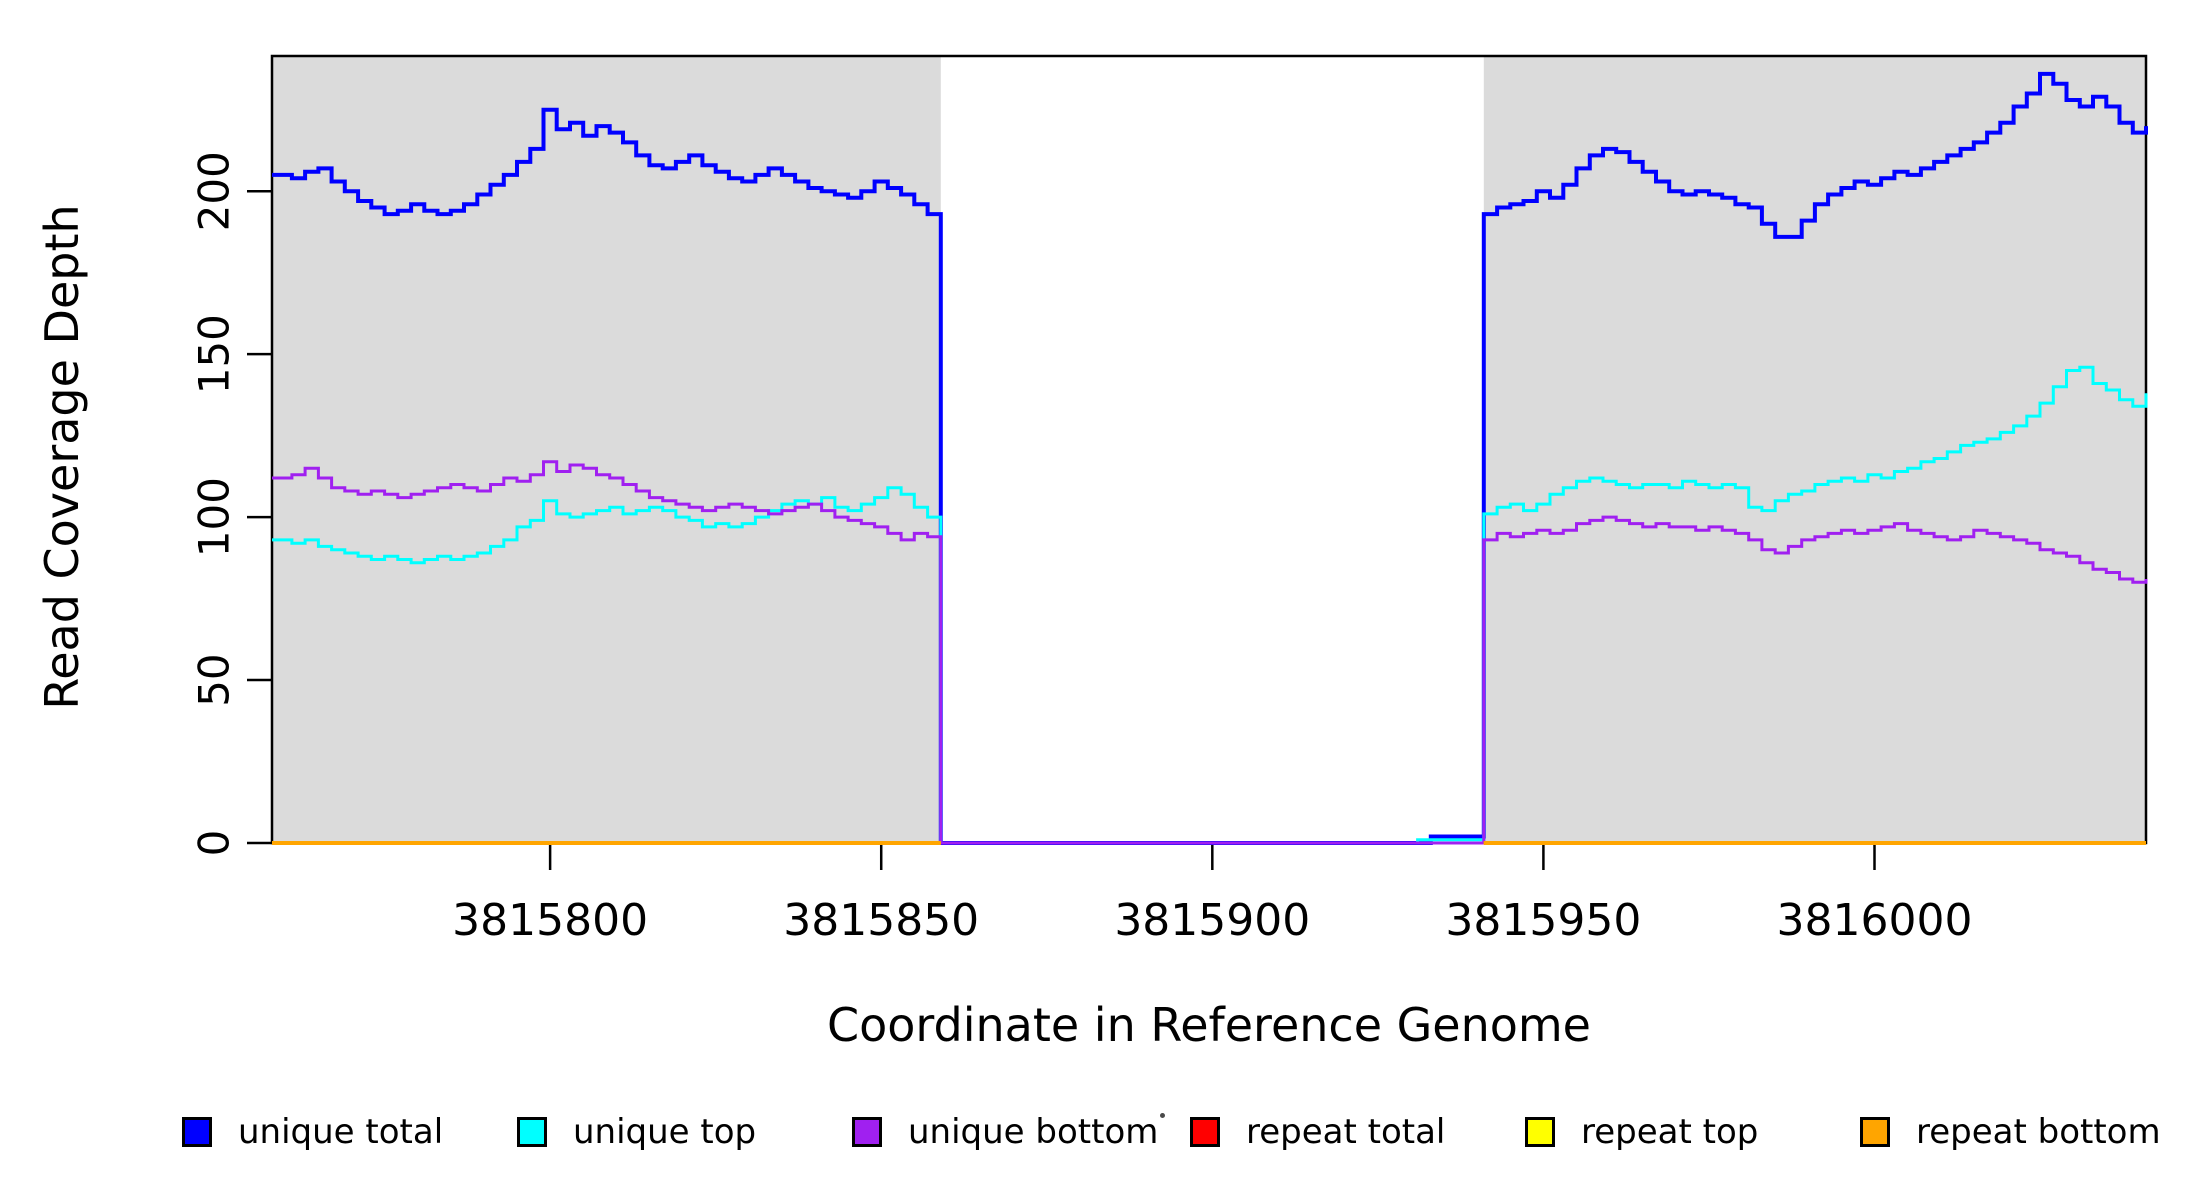 Image resolution: width=2200 pixels, height=1200 pixels. I want to click on y-tick-label: 100, so click(214, 517).